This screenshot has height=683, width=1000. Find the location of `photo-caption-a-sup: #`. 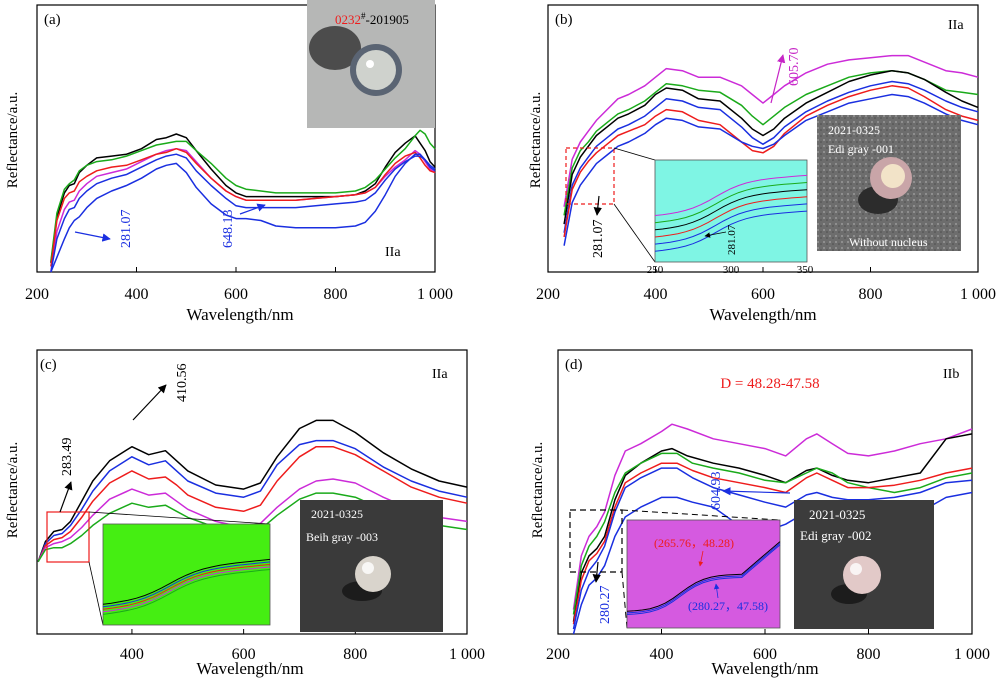

photo-caption-a-sup: # is located at coordinates (363, 16).